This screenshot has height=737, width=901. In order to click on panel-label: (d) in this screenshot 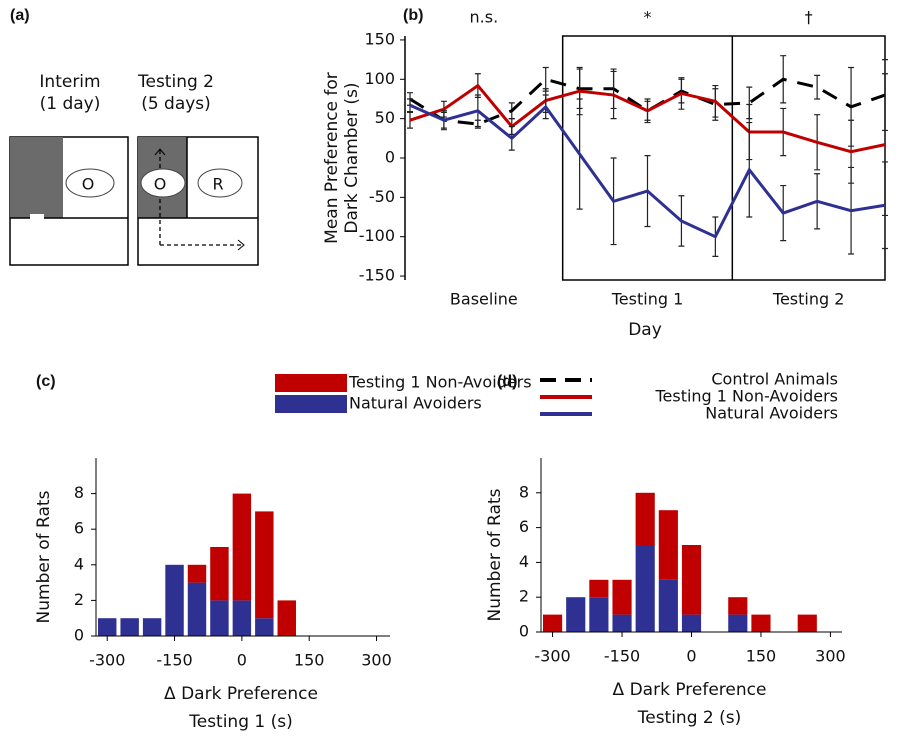, I will do `click(507, 381)`.